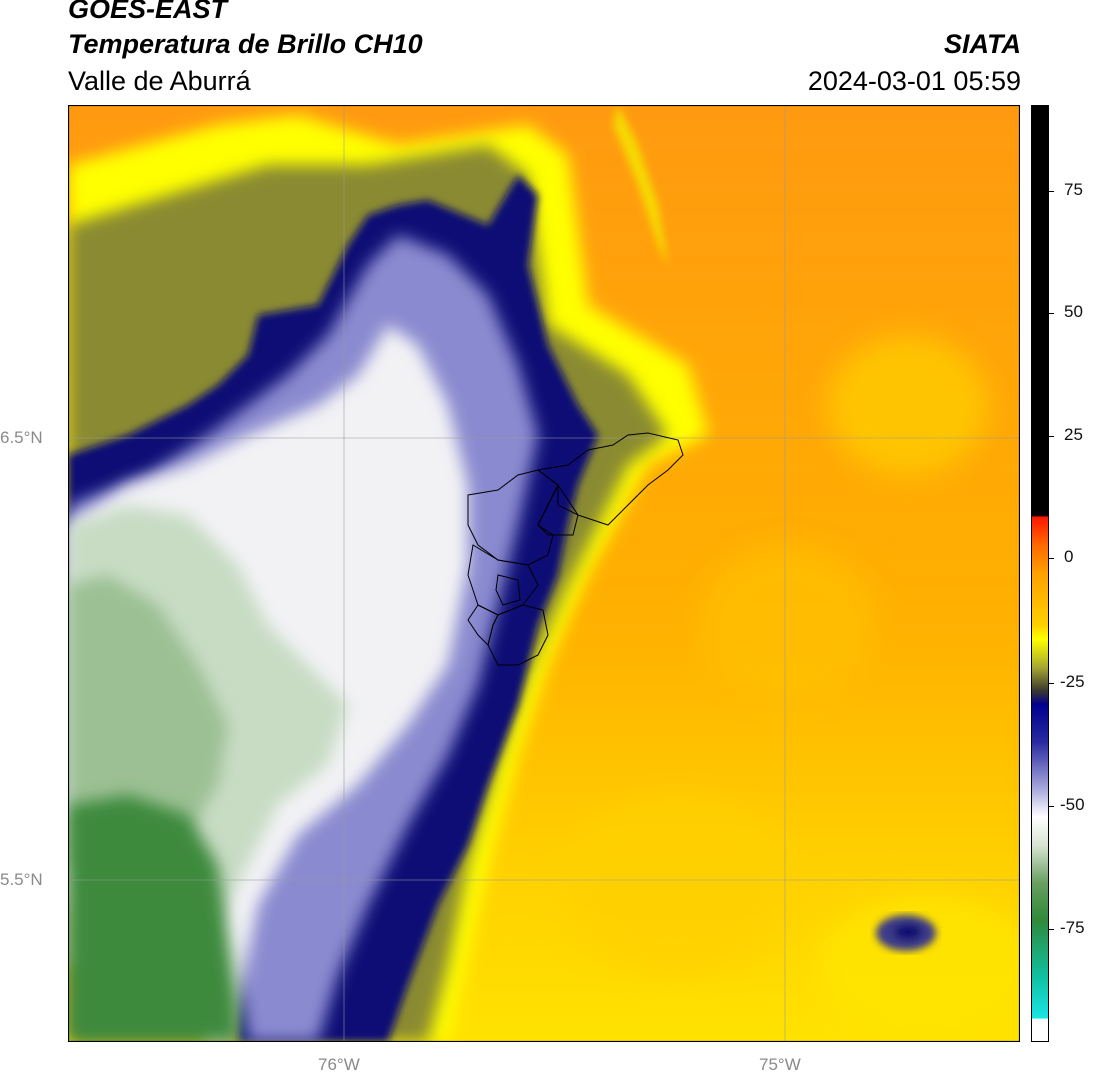 The image size is (1094, 1078). What do you see at coordinates (339, 1064) in the screenshot?
I see `lon-tick-label: 76°W` at bounding box center [339, 1064].